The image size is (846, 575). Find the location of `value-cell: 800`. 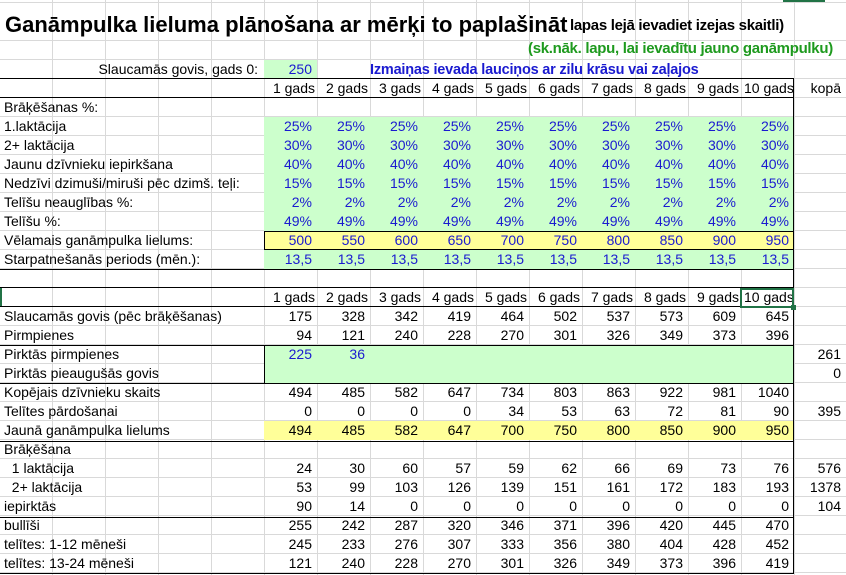

value-cell: 800 is located at coordinates (618, 430).